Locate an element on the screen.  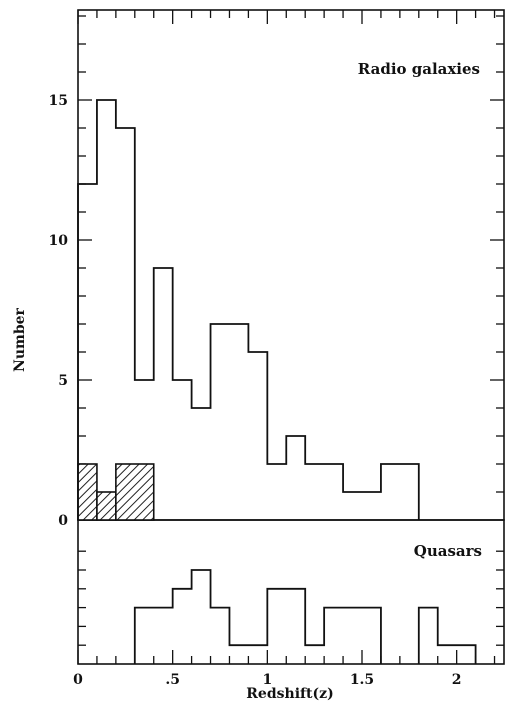
y-axis-title: Number is located at coordinates (20, 339).